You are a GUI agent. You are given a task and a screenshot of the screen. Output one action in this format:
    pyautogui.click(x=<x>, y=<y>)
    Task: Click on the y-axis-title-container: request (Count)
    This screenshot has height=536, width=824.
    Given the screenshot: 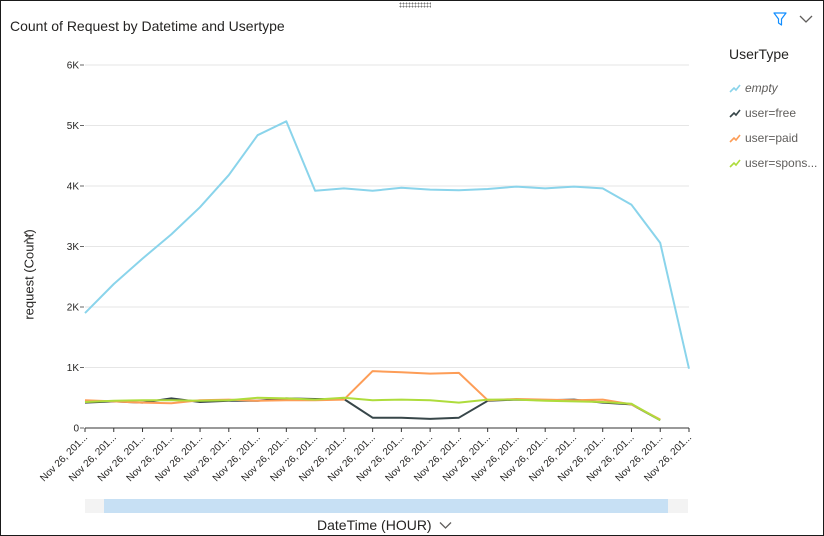 What is the action you would take?
    pyautogui.click(x=29, y=277)
    